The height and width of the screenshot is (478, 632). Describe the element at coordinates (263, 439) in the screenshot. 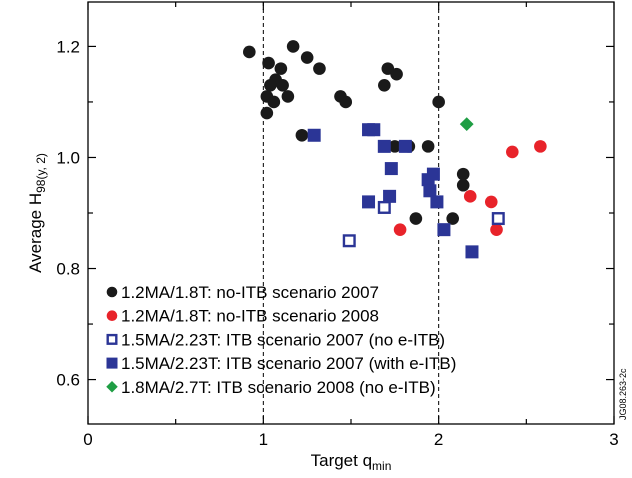

I see `x-tick-label: 1` at that location.